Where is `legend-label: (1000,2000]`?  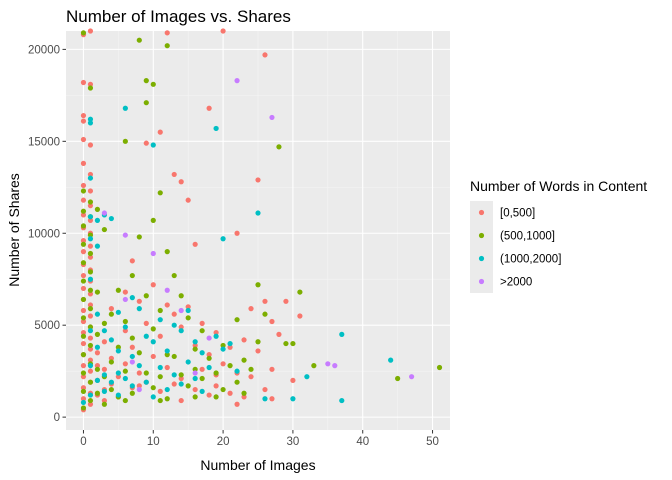 legend-label: (1000,2000] is located at coordinates (530, 260).